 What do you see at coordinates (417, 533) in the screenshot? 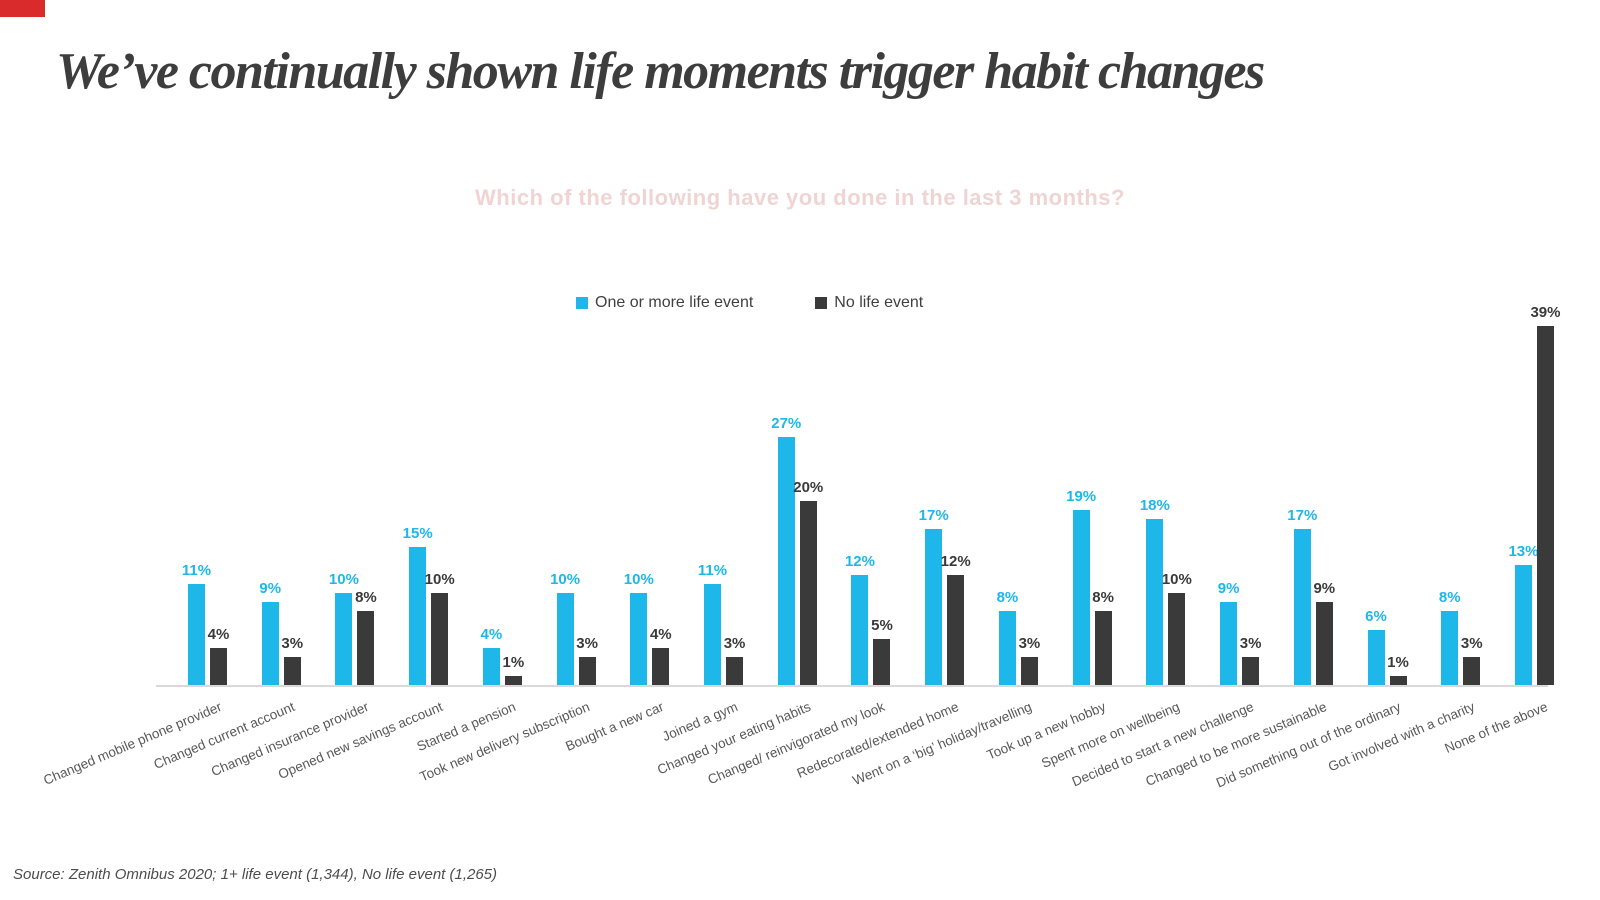
I see `bar-value-label: 15%` at bounding box center [417, 533].